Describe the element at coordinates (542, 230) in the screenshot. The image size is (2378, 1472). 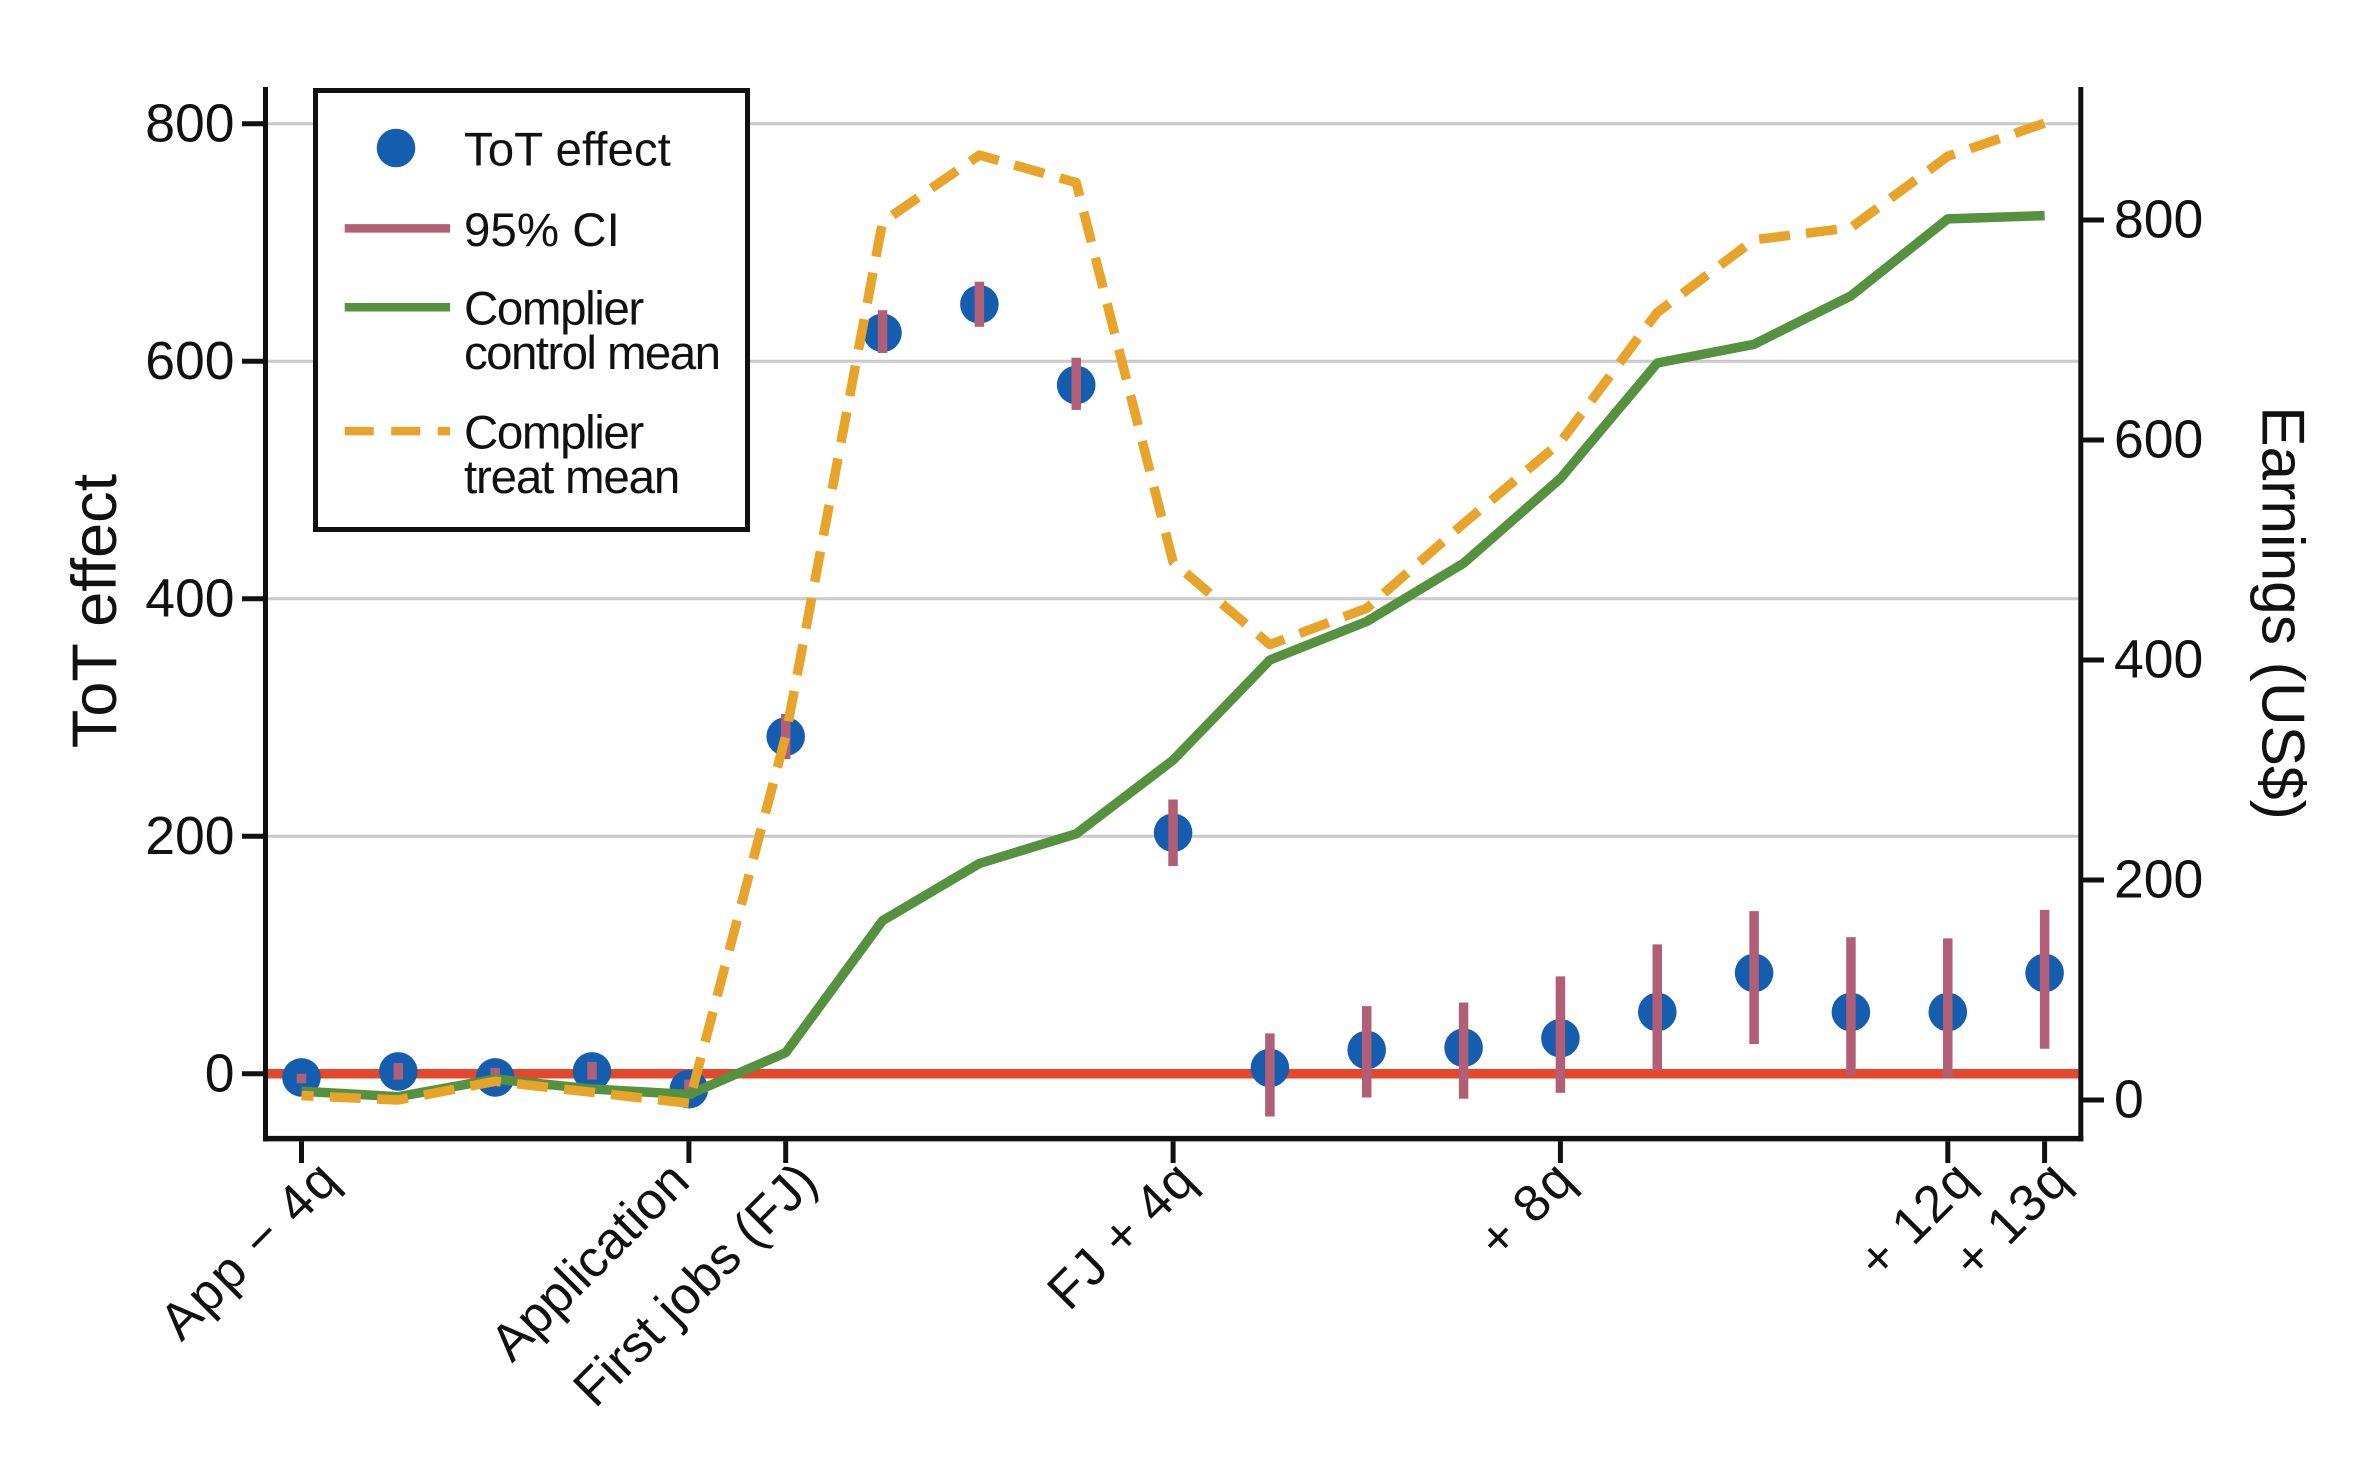
I see `svg-text: 95% CI` at that location.